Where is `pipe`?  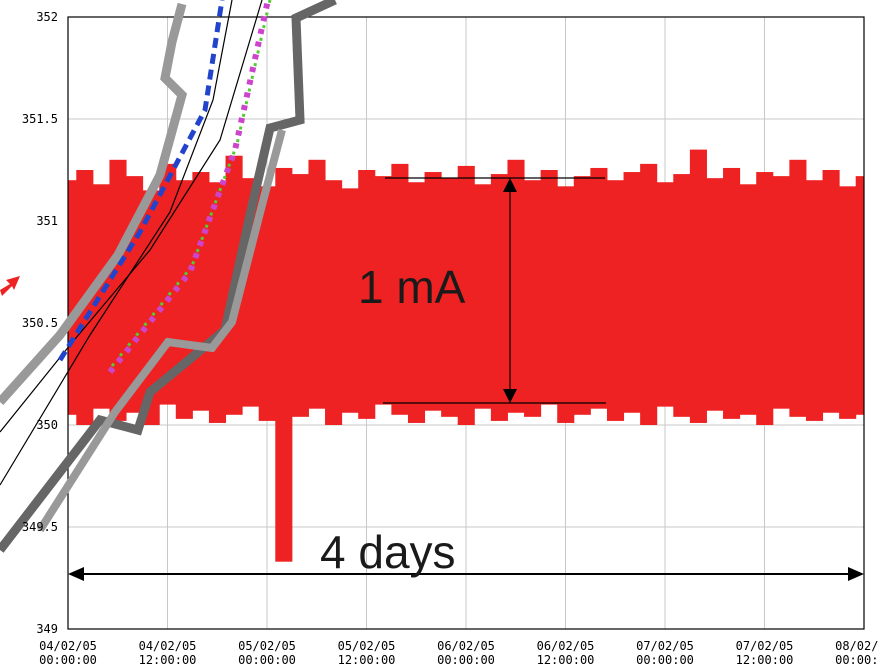 pipe is located at coordinates (94, 204).